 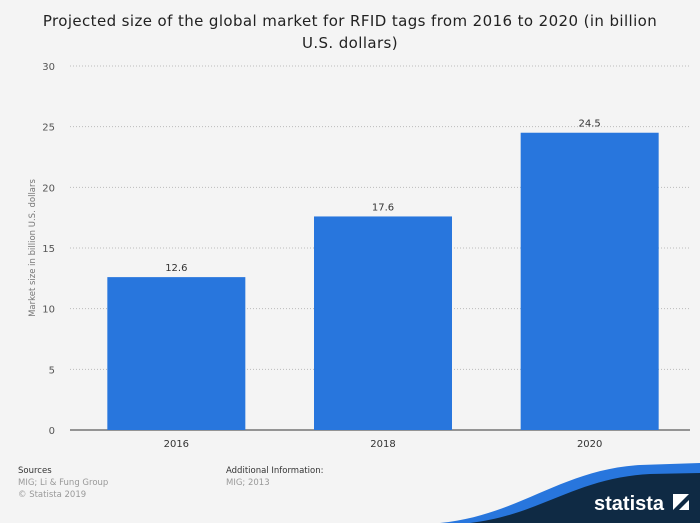 What do you see at coordinates (52, 495) in the screenshot?
I see `copyright-text: © Statista 2019` at bounding box center [52, 495].